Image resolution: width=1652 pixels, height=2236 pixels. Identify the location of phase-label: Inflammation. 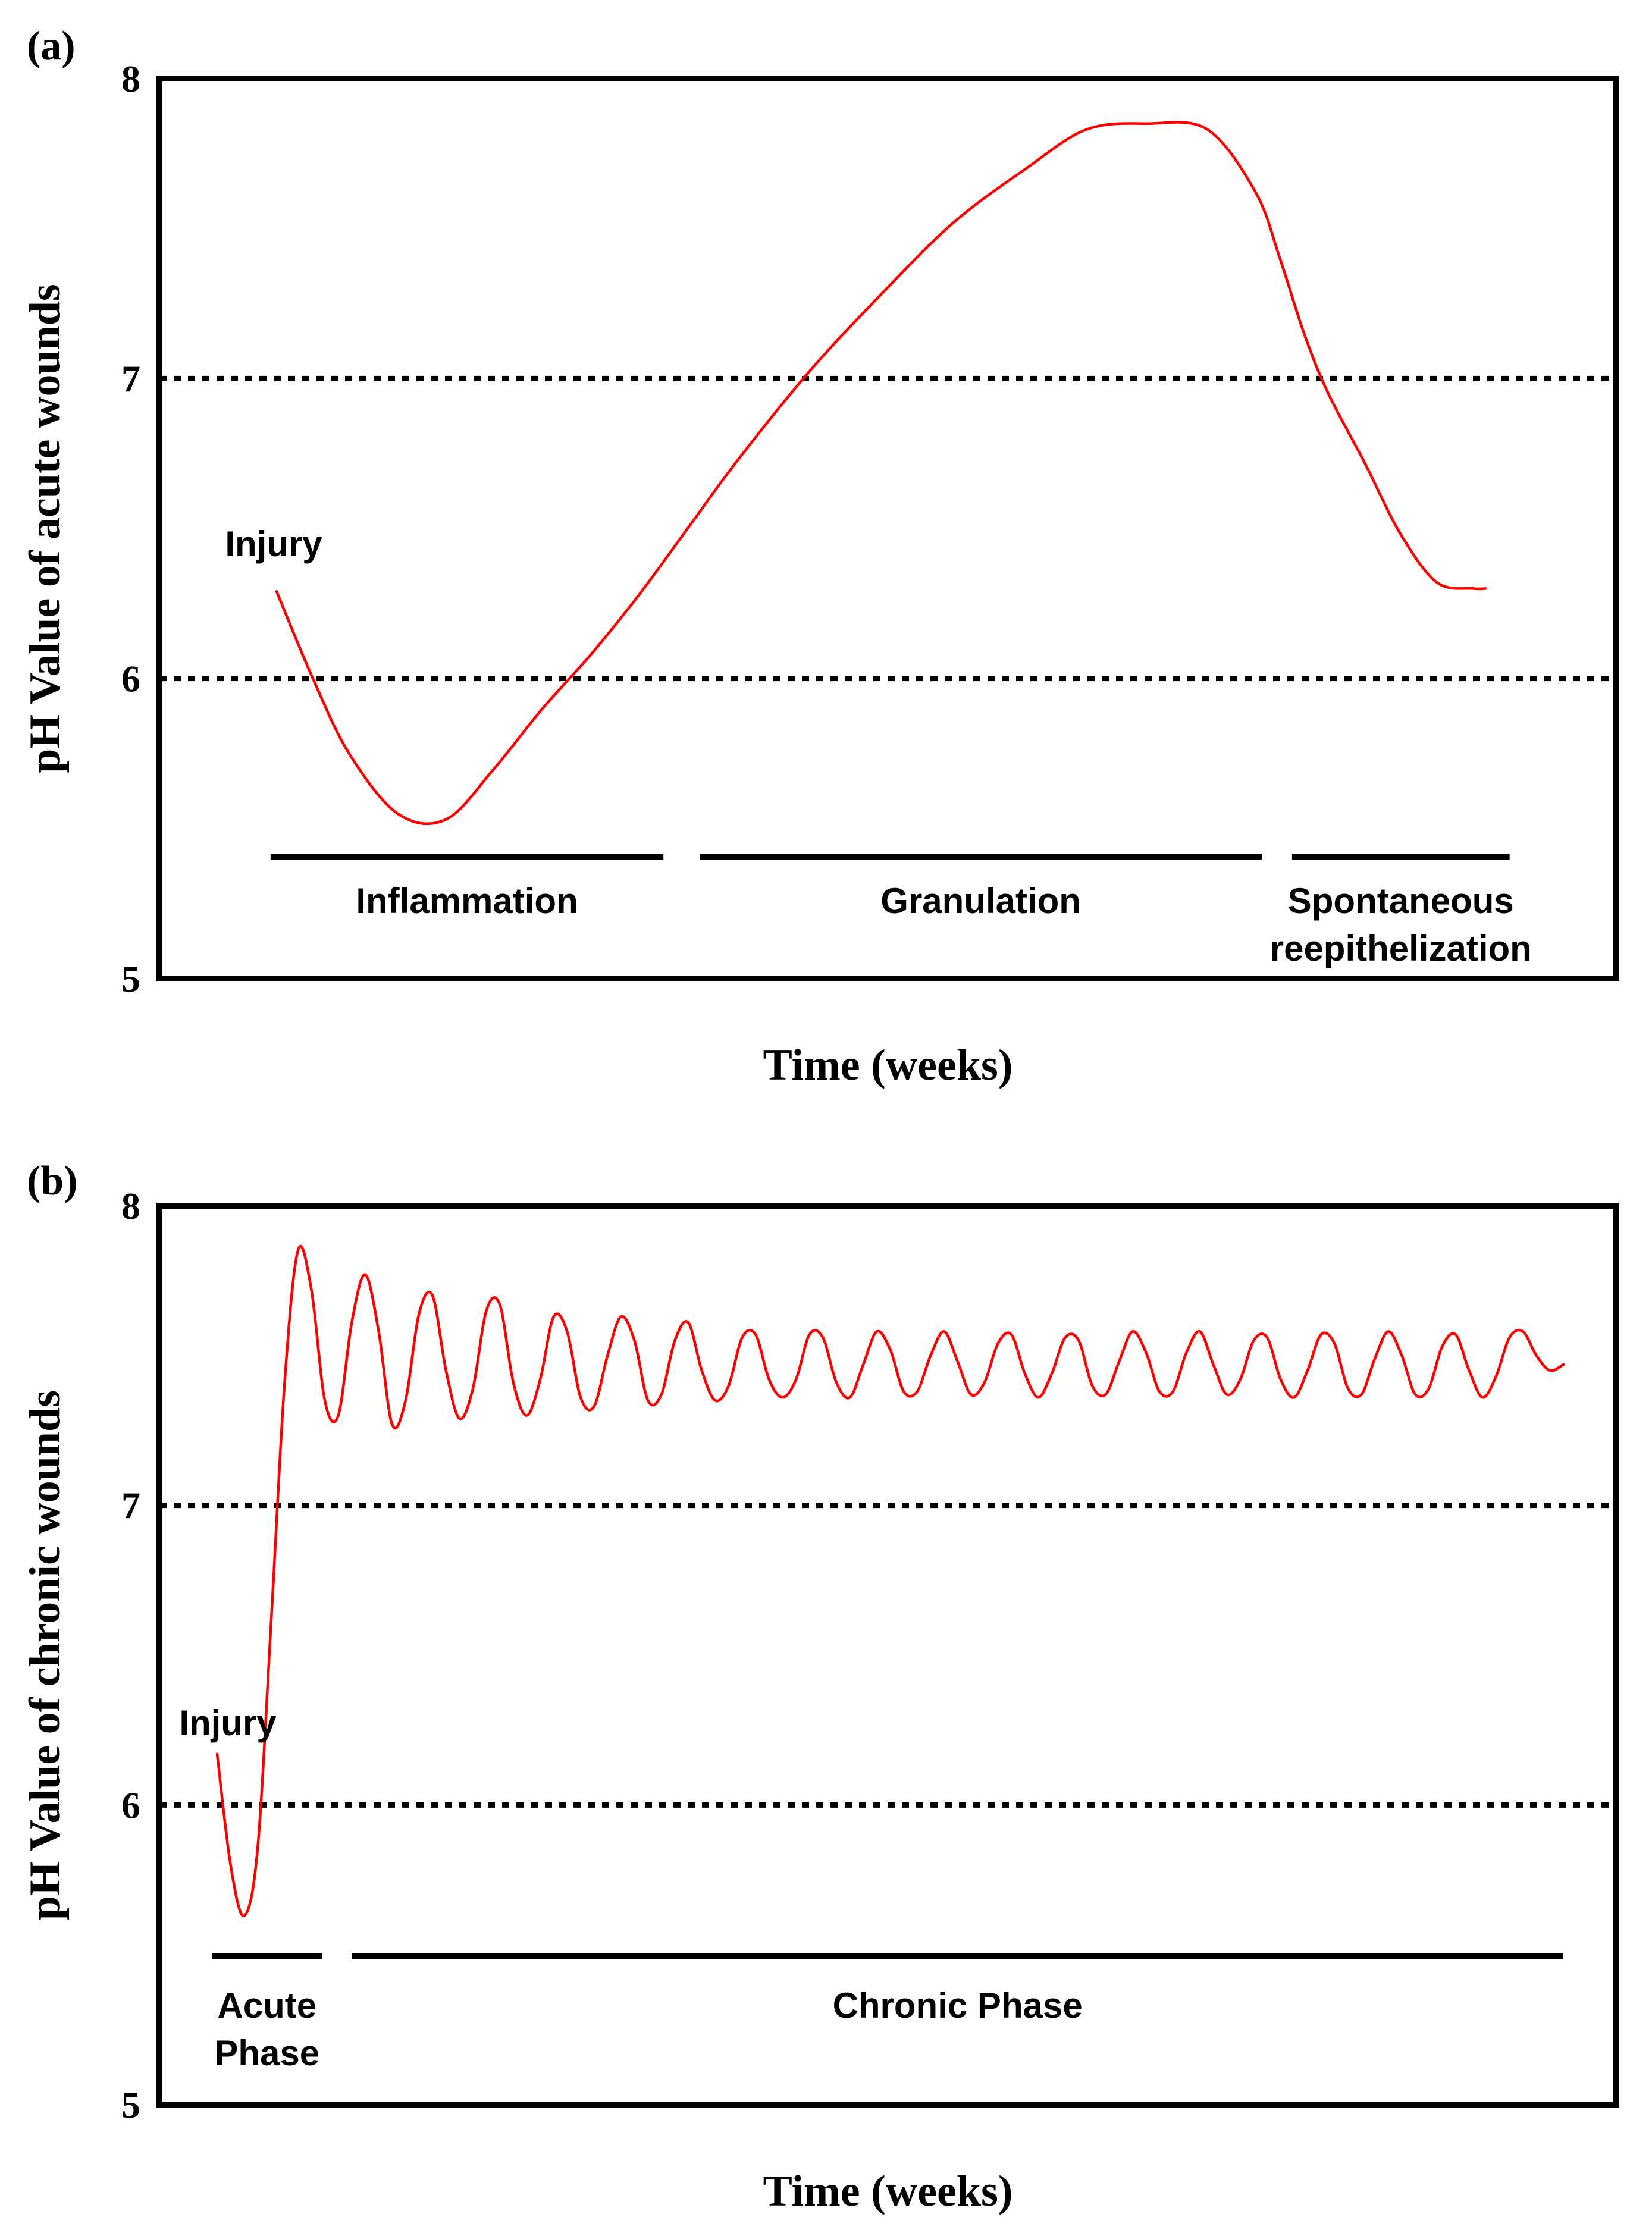
(467, 901).